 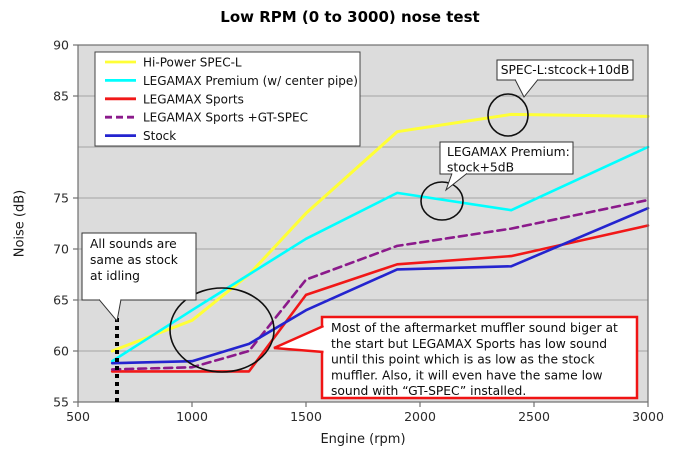 What do you see at coordinates (159, 136) in the screenshot?
I see `legend-label-4: Stock` at bounding box center [159, 136].